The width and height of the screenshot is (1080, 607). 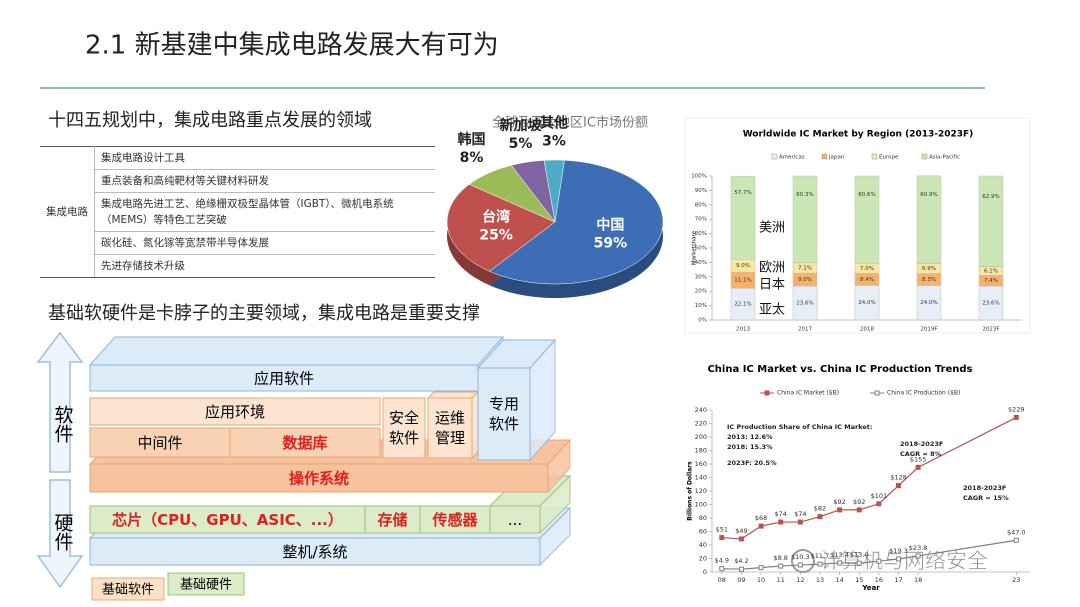 What do you see at coordinates (701, 277) in the screenshot?
I see `y-tick-label: 30%` at bounding box center [701, 277].